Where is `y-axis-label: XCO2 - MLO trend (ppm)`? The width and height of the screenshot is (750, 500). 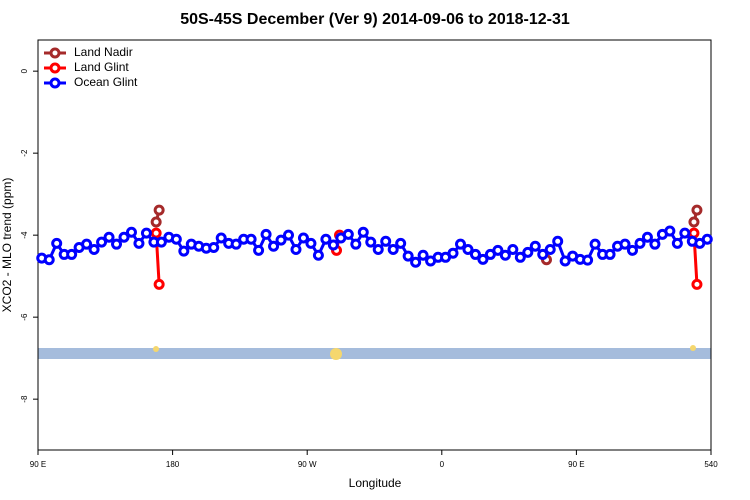 y-axis-label: XCO2 - MLO trend (ppm) is located at coordinates (7, 245).